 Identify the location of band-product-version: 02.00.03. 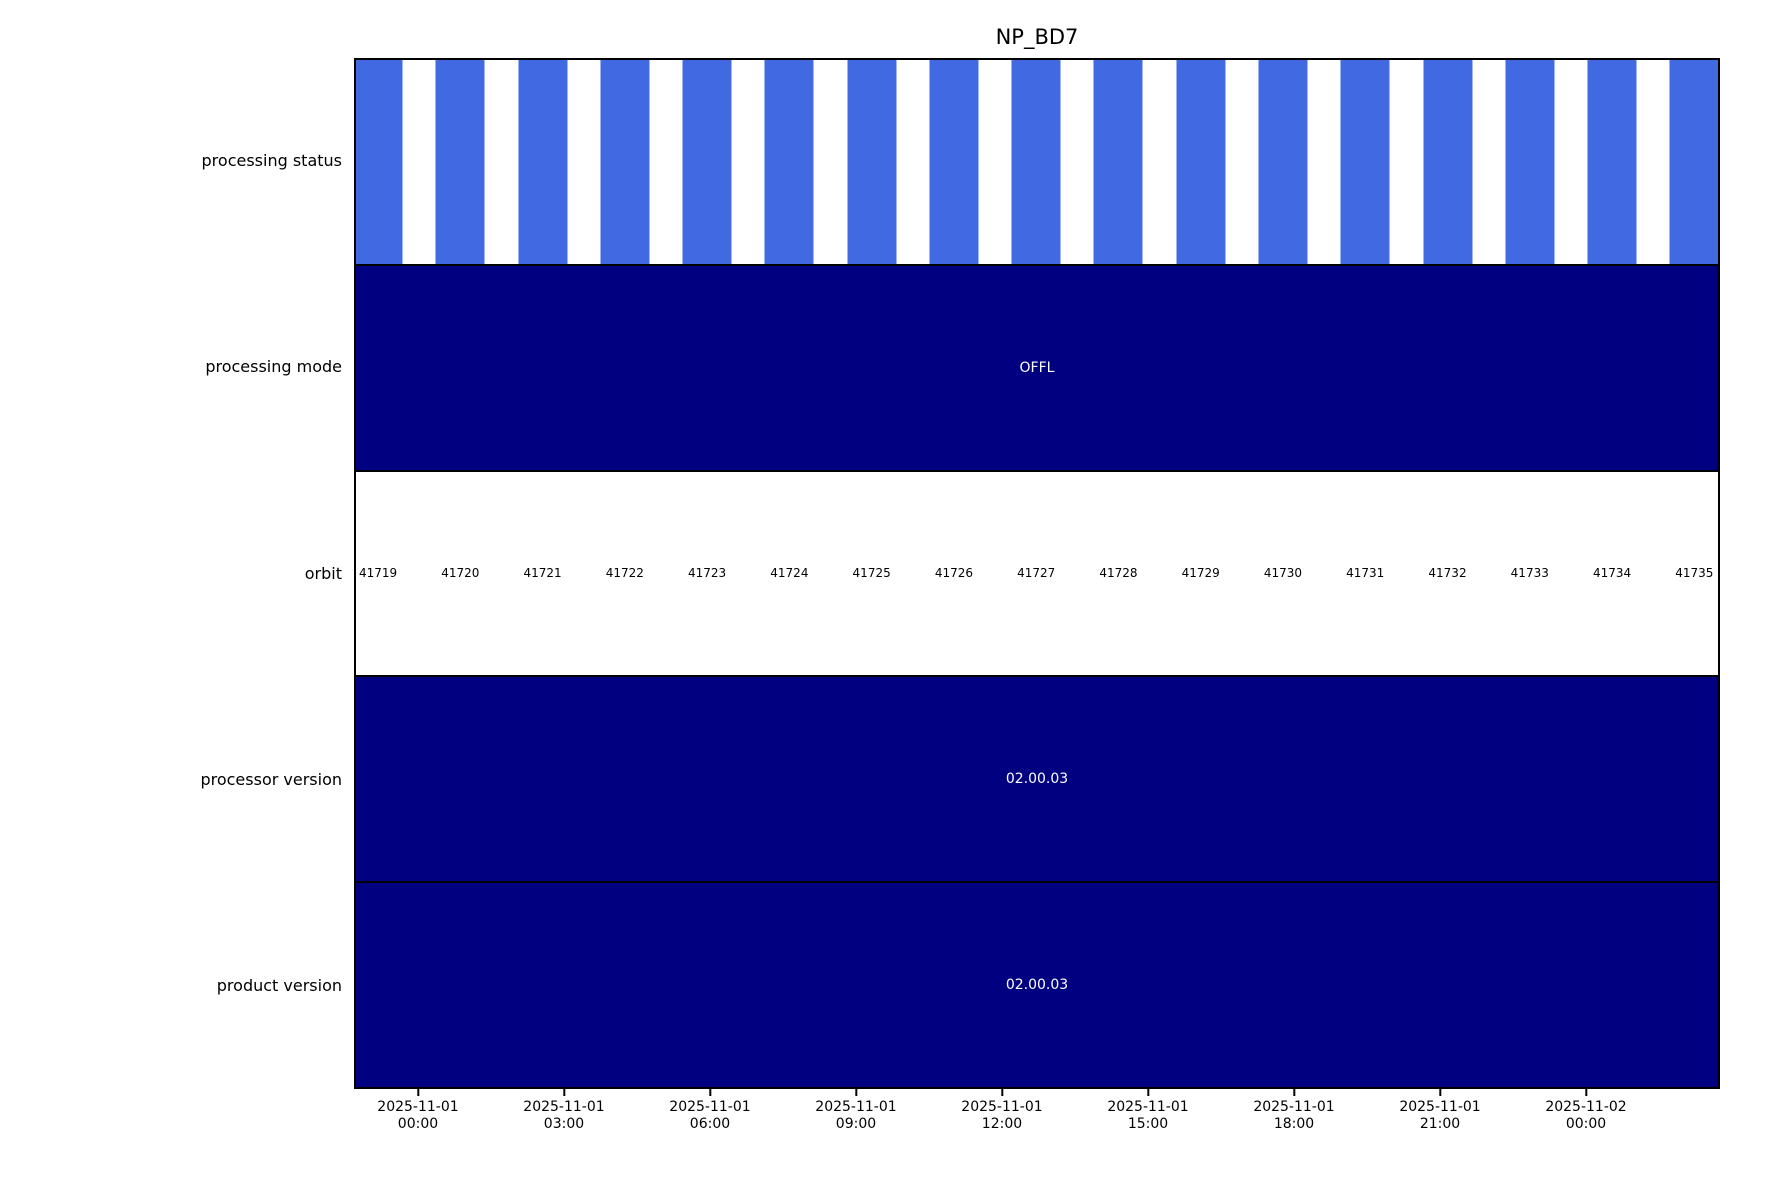
(1037, 984).